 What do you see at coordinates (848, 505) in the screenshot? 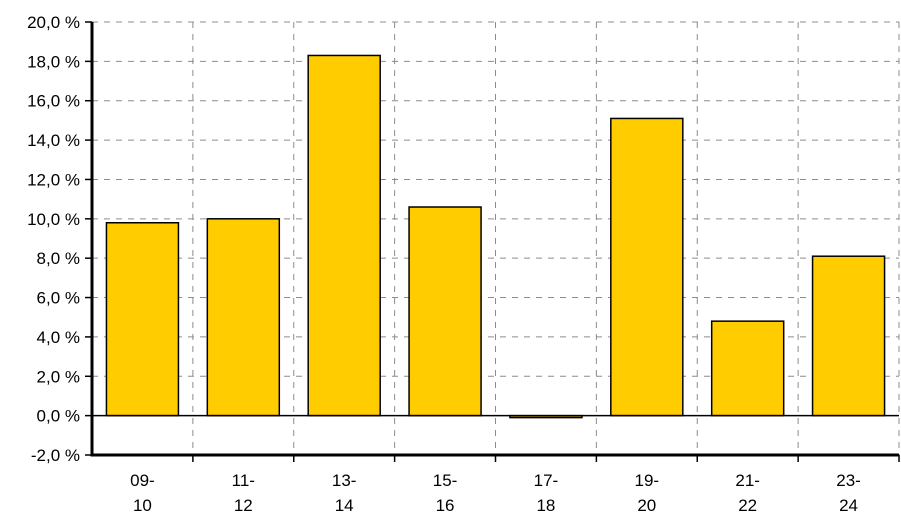
I see `x-tick-label: 24` at bounding box center [848, 505].